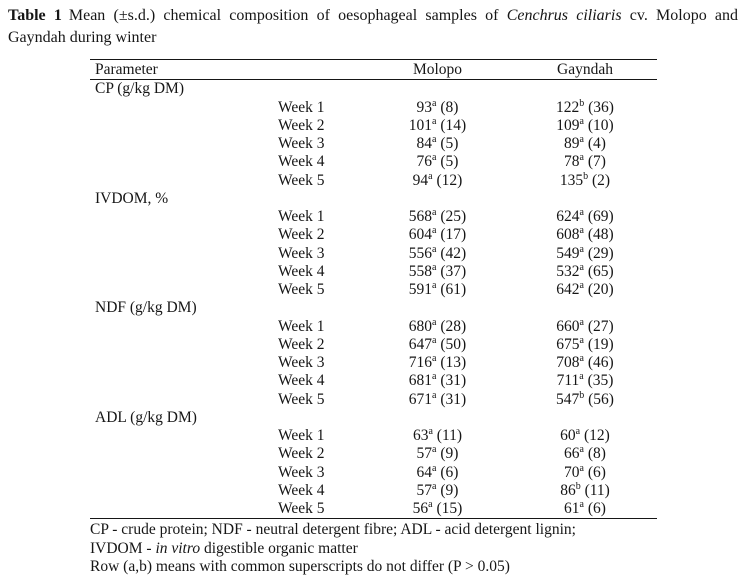  Describe the element at coordinates (424, 107) in the screenshot. I see `mean-value: 93` at that location.